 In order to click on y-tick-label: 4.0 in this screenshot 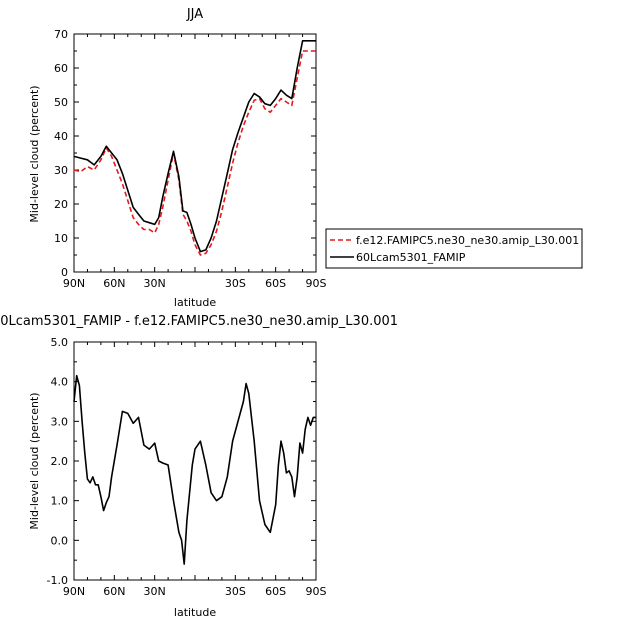, I will do `click(60, 382)`.